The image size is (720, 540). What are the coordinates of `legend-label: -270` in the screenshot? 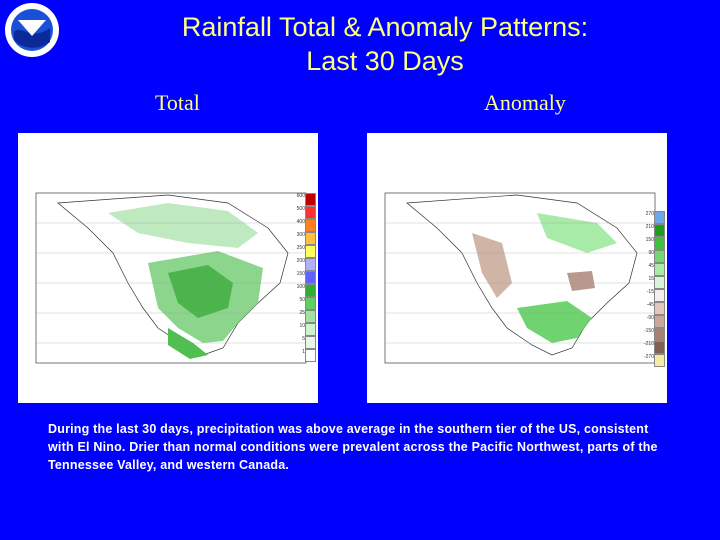 It's located at (648, 357).